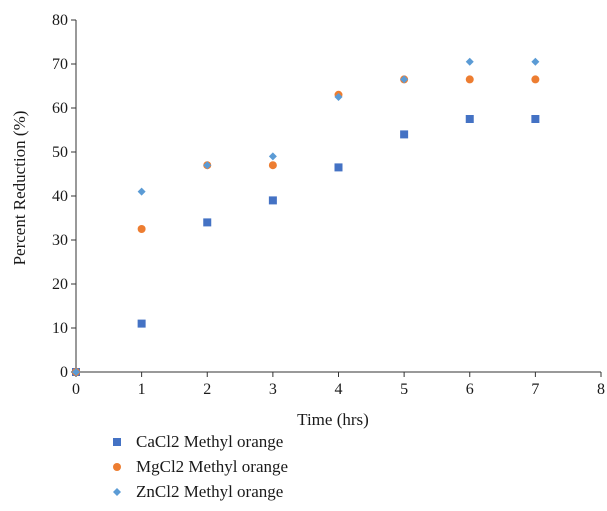  Describe the element at coordinates (60, 284) in the screenshot. I see `y-tick-label: 20` at that location.